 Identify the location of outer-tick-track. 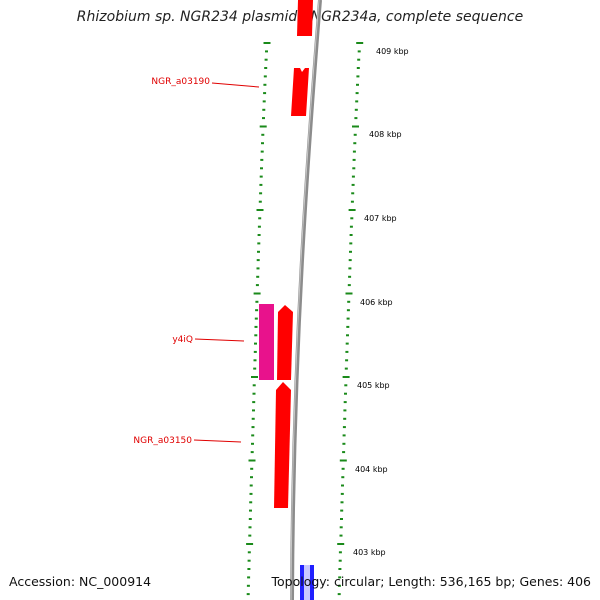
(350, 319).